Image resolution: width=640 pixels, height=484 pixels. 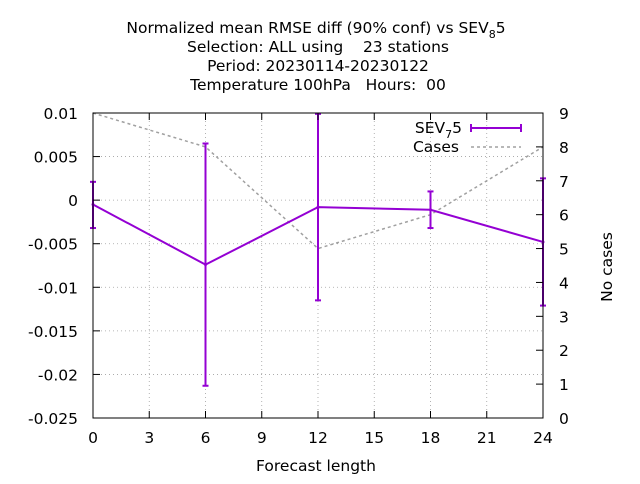 I want to click on y-tick-label: -0.01, so click(x=58, y=288).